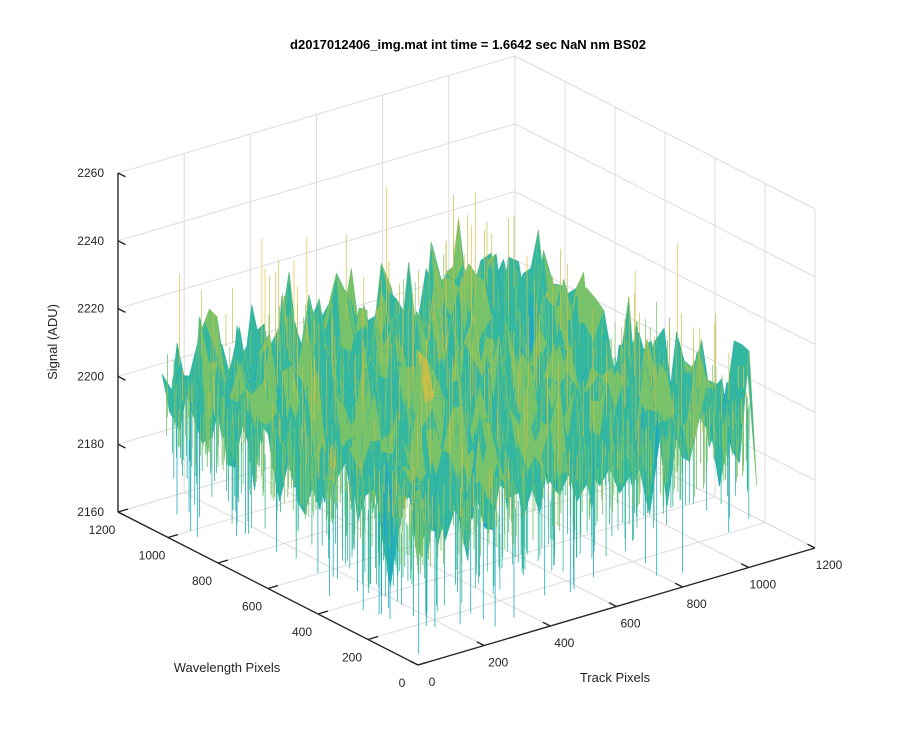 This screenshot has height=750, width=900. Describe the element at coordinates (352, 658) in the screenshot. I see `y-tick-label: 200` at that location.